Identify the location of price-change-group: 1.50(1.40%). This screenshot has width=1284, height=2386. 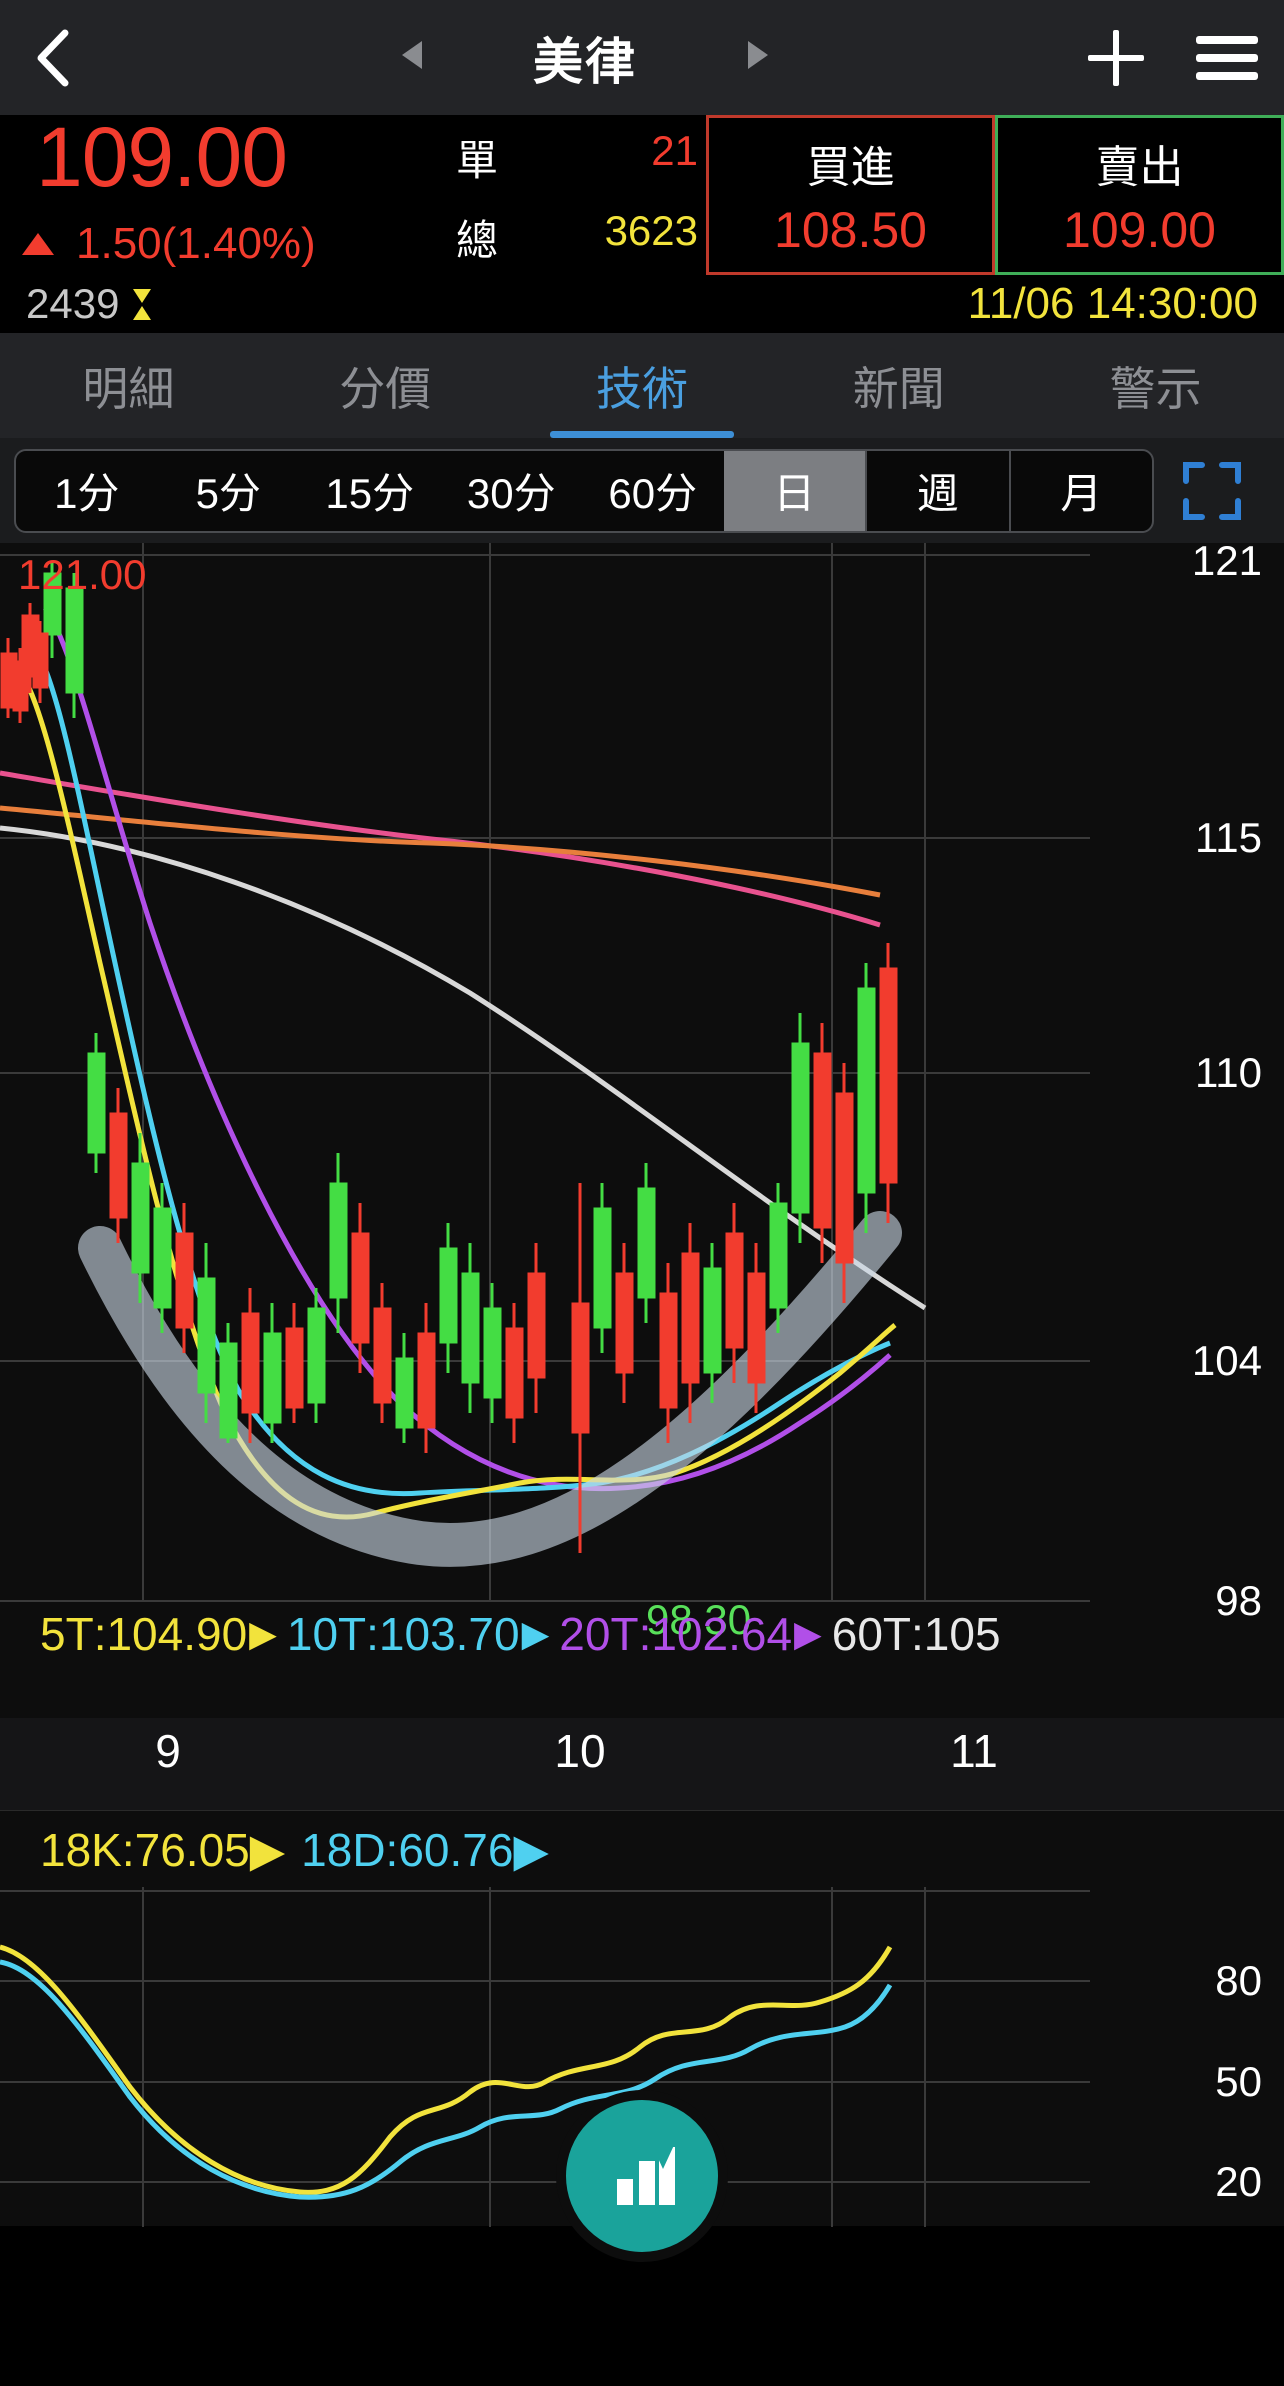
(169, 244).